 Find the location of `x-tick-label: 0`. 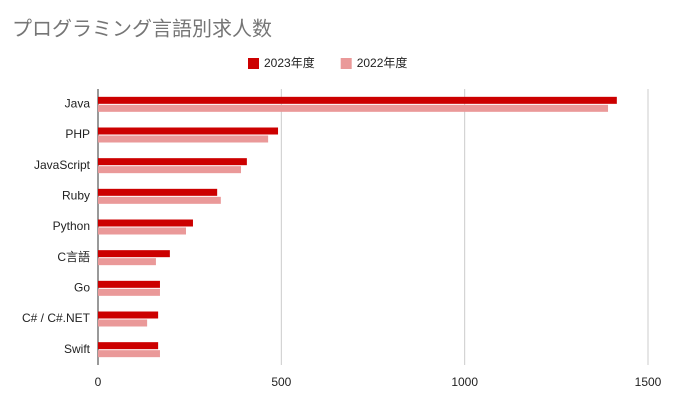

x-tick-label: 0 is located at coordinates (98, 382).